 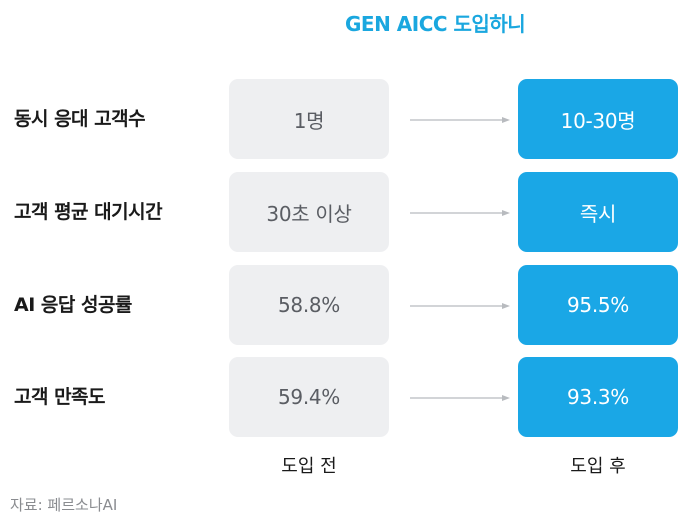 I want to click on before-value-box: 58.8%, so click(x=309, y=305).